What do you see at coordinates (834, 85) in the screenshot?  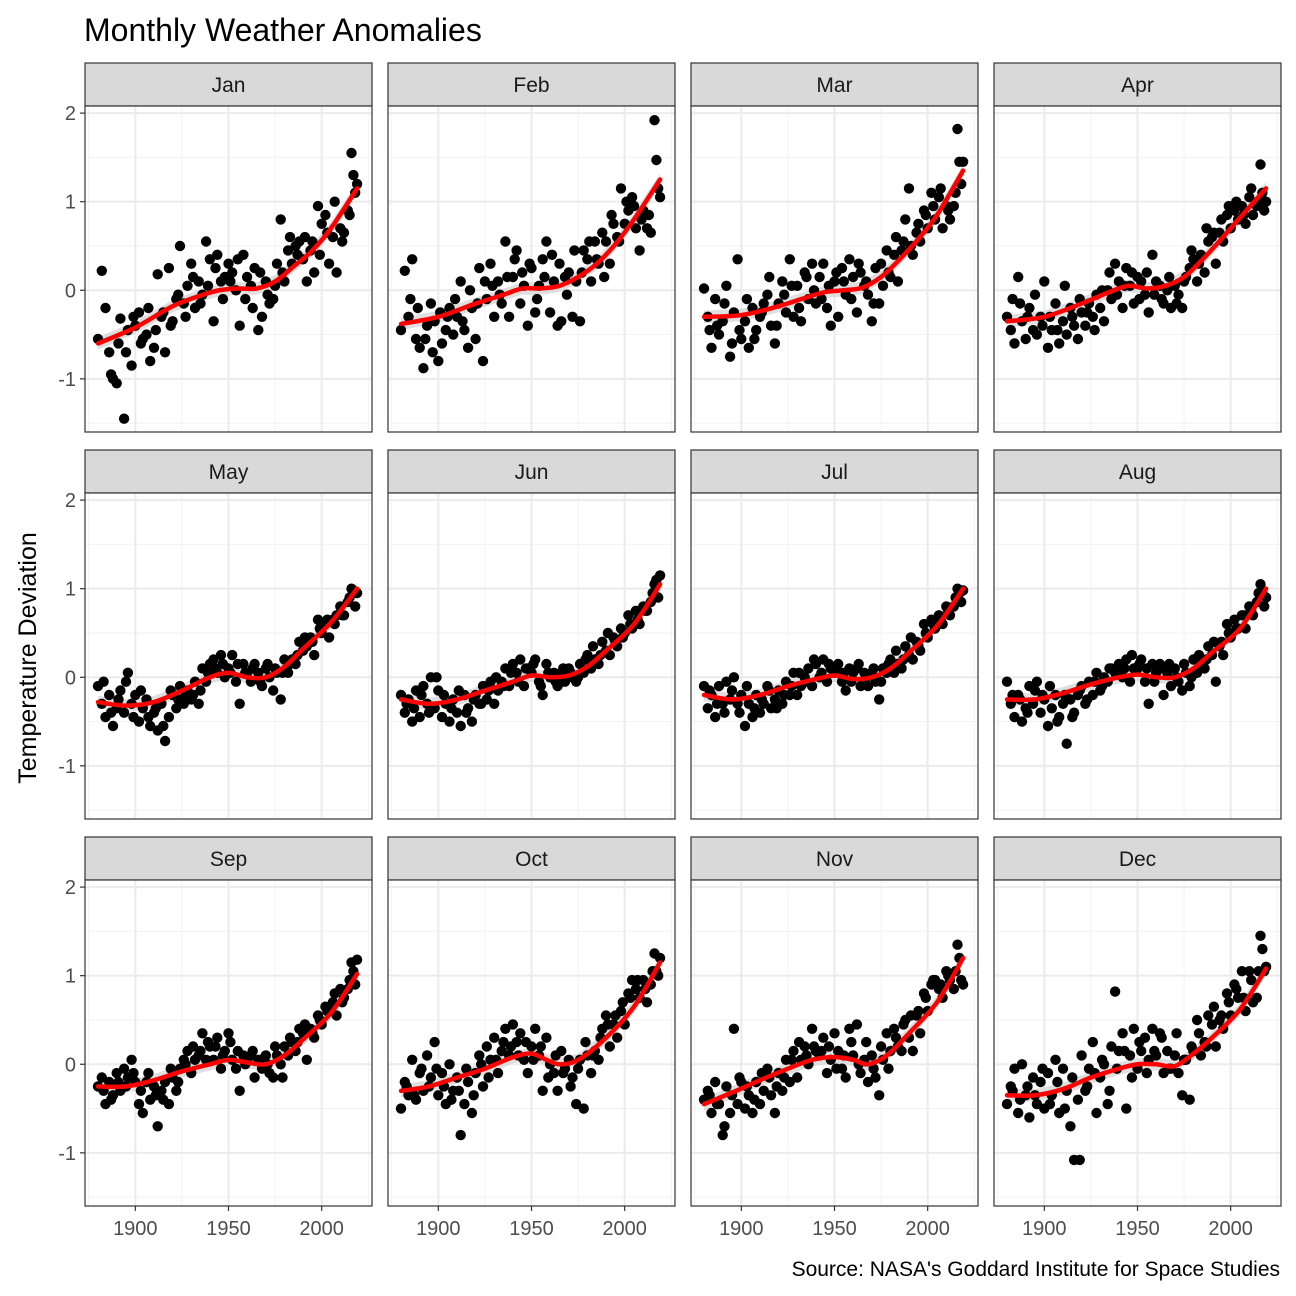 I see `facet-strip-label: Mar` at bounding box center [834, 85].